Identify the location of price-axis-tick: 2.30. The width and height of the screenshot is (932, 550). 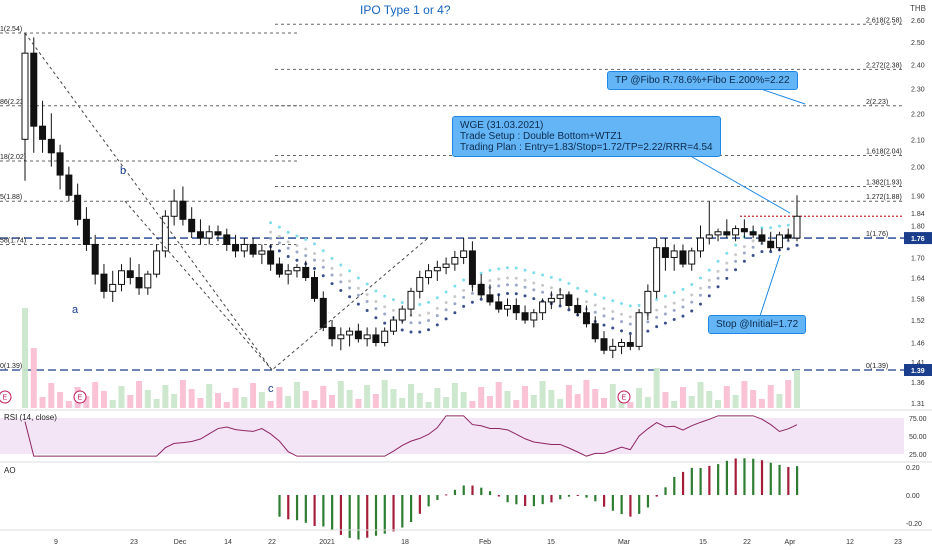
(918, 89).